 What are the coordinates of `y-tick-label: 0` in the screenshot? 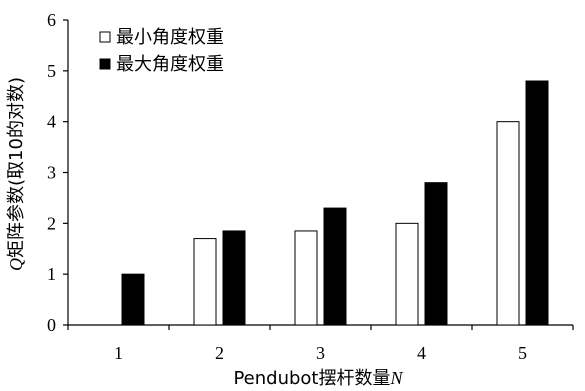 It's located at (51, 325).